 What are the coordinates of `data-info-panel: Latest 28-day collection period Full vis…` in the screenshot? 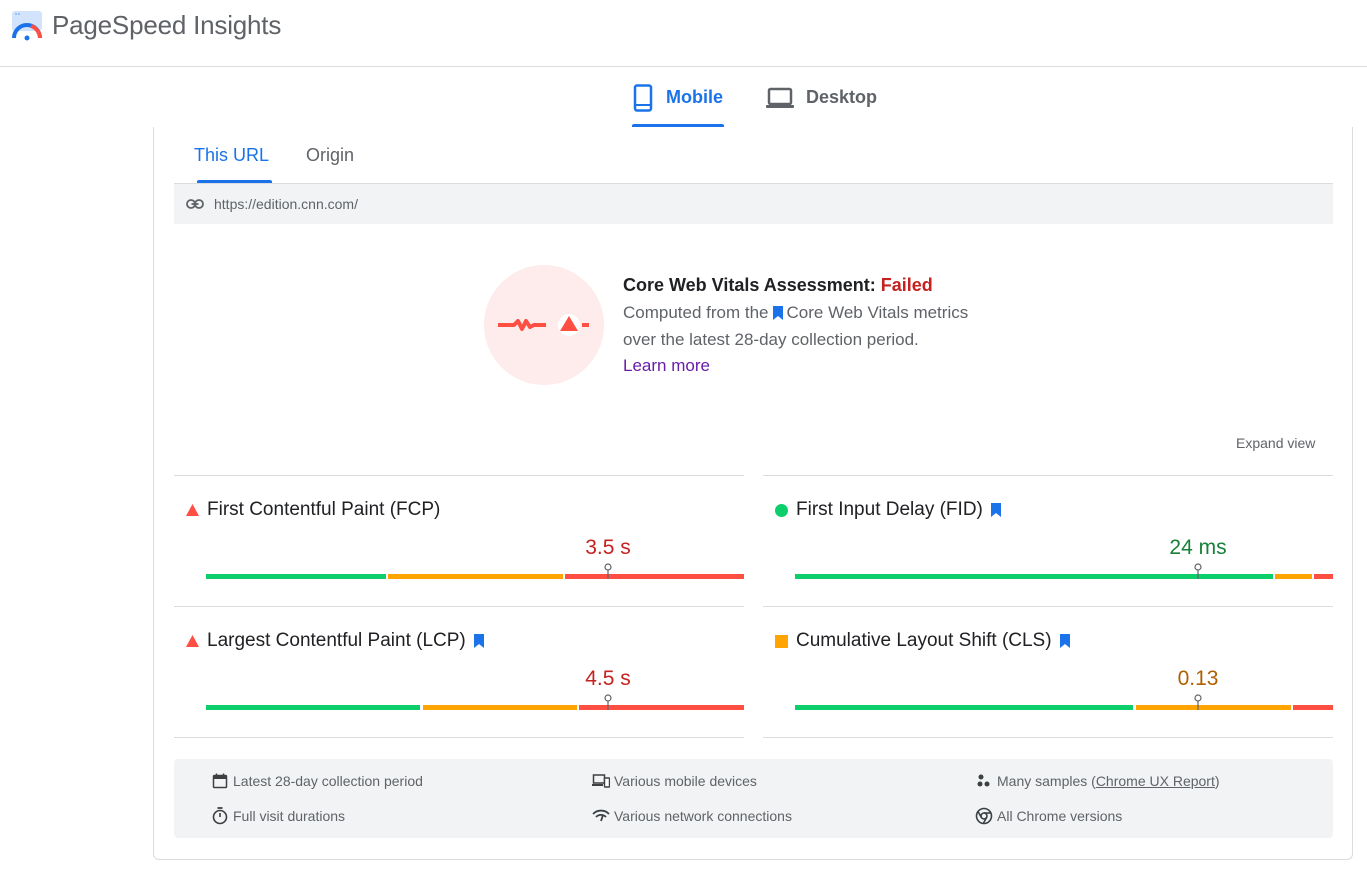 It's located at (753, 798).